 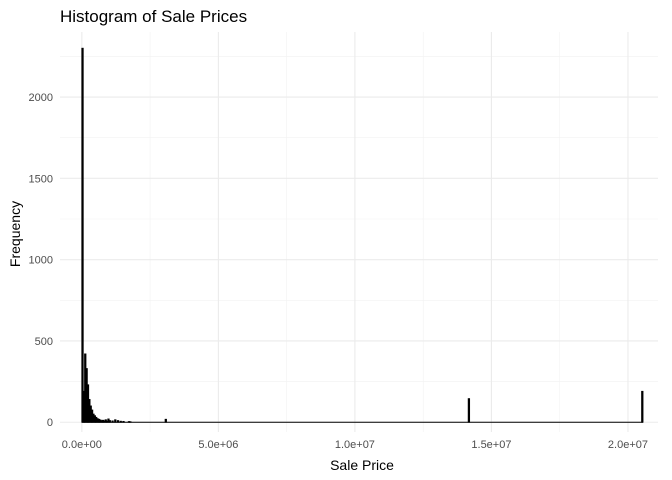 I want to click on x-tick-label: 2.0e+07, so click(x=628, y=445).